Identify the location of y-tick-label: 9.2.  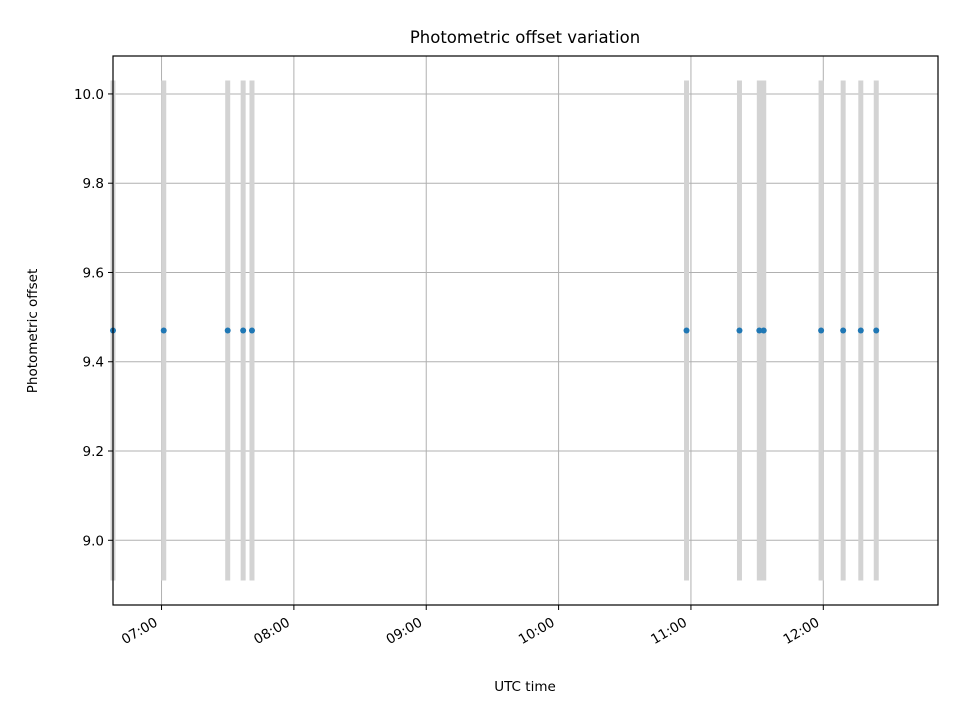
(93, 452).